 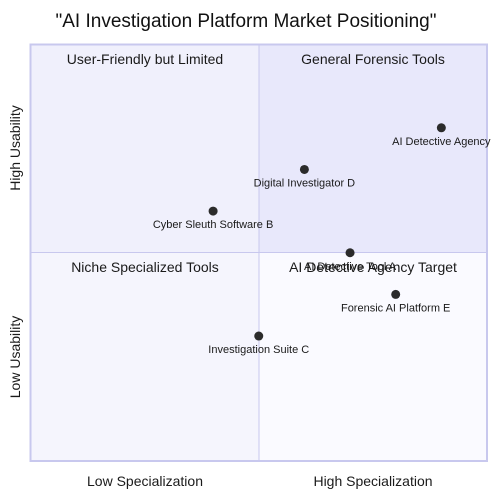 What do you see at coordinates (395, 308) in the screenshot?
I see `data-point-label: Forensic AI Platform E` at bounding box center [395, 308].